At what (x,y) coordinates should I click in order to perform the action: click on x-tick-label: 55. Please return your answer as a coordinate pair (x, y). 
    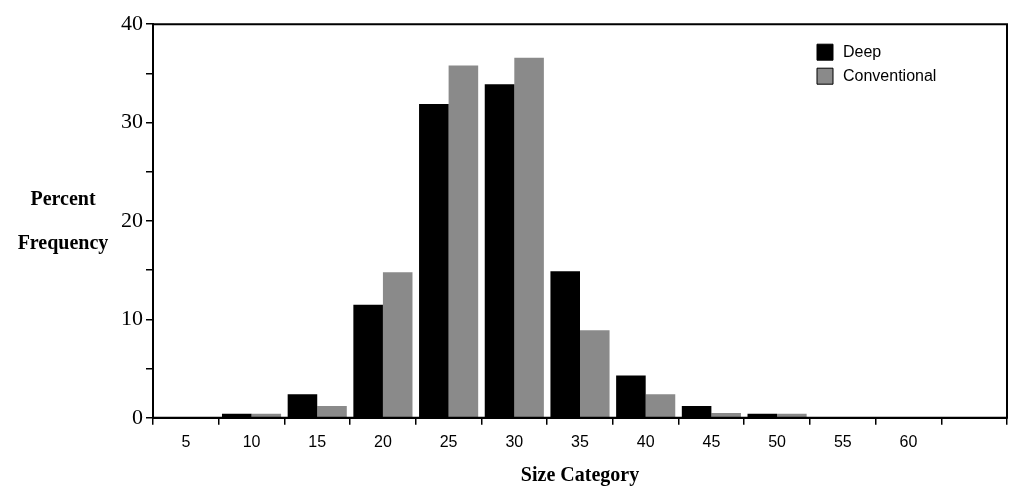
    Looking at the image, I should click on (842, 441).